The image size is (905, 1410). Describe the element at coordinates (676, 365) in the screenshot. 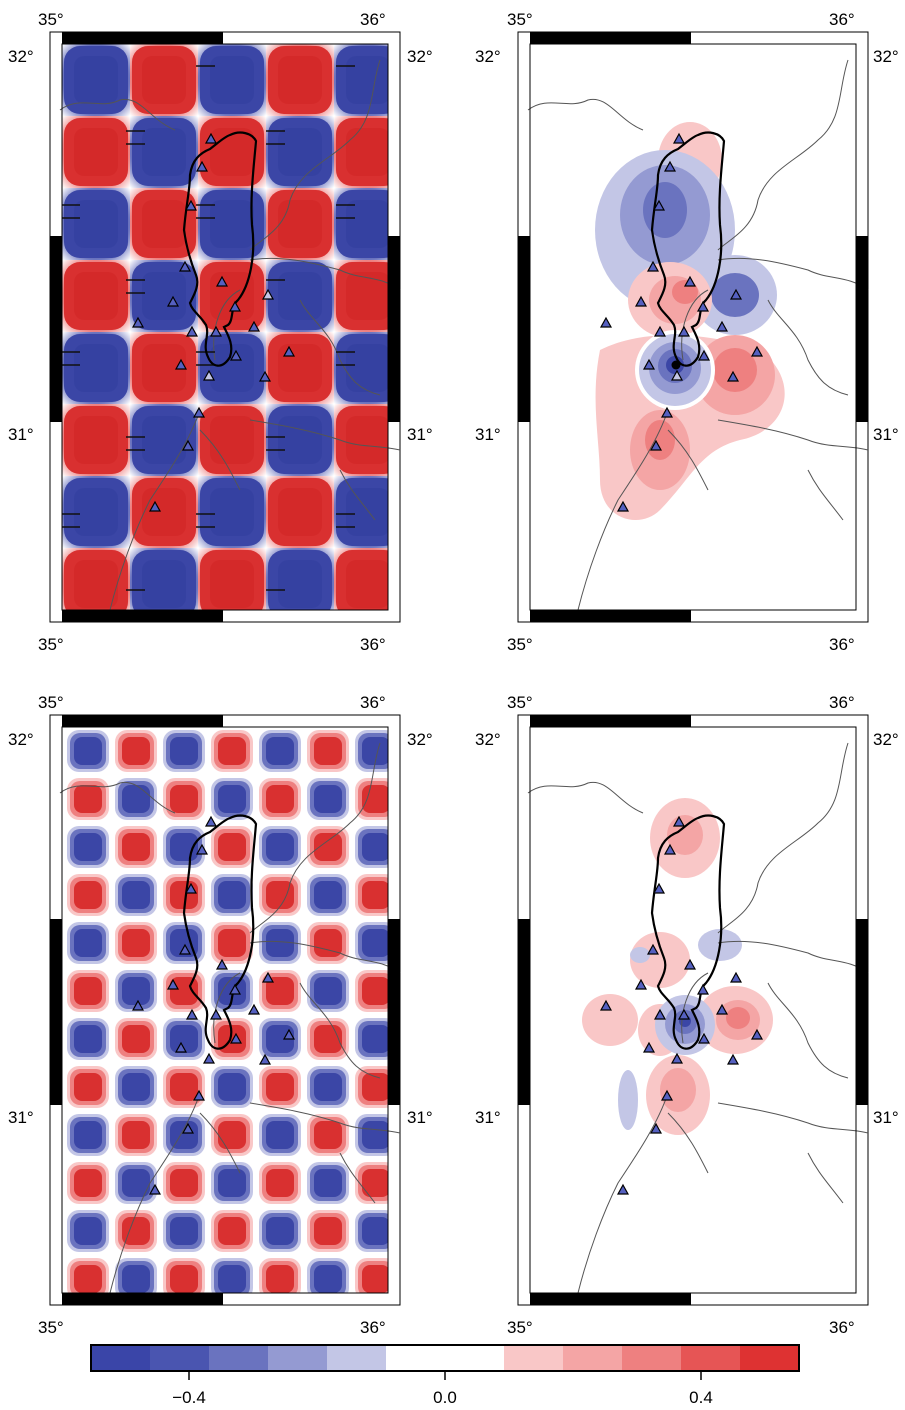

I see `circle-icon` at that location.